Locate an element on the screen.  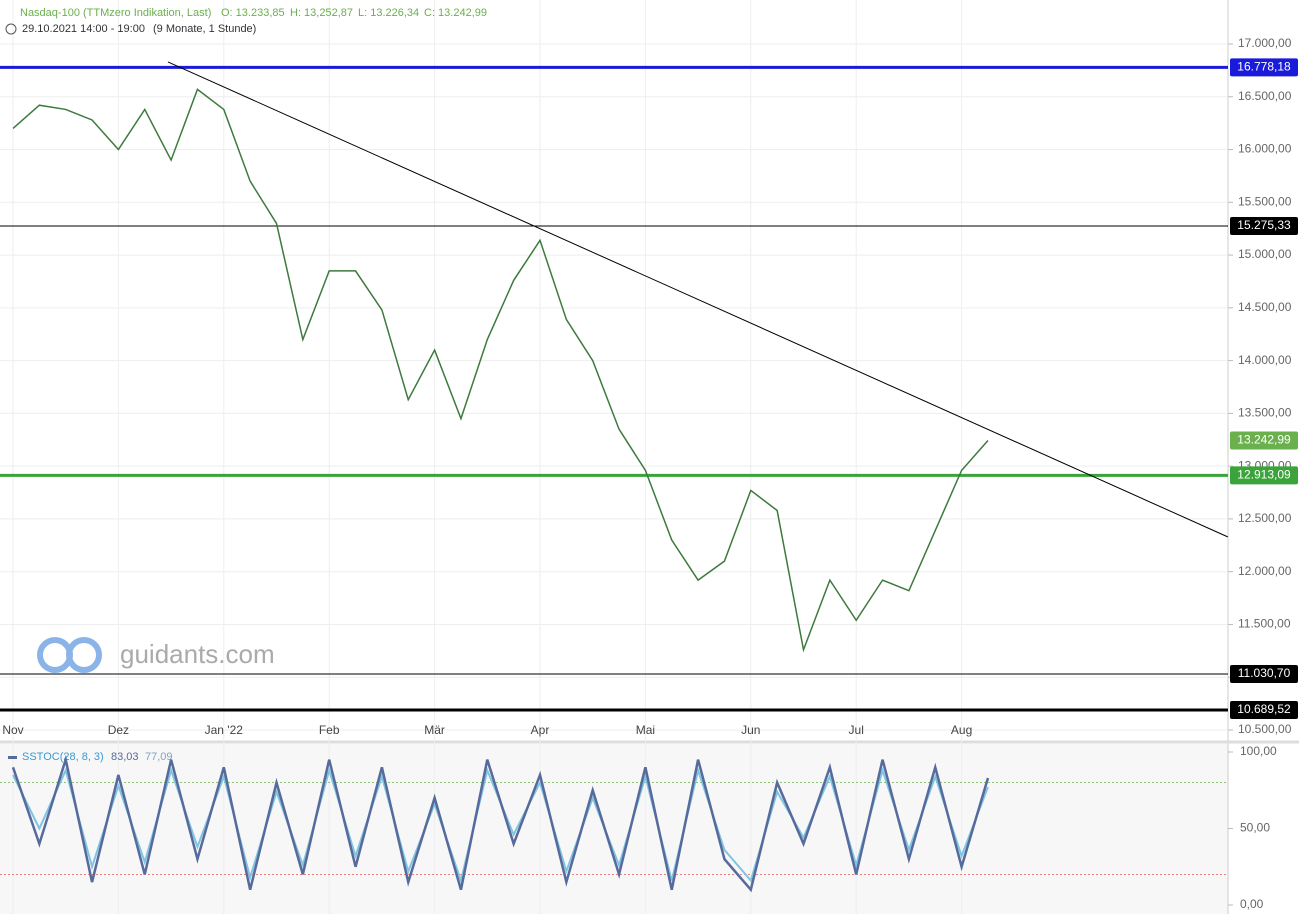
y-tick-label: 11.500,00 is located at coordinates (1264, 624).